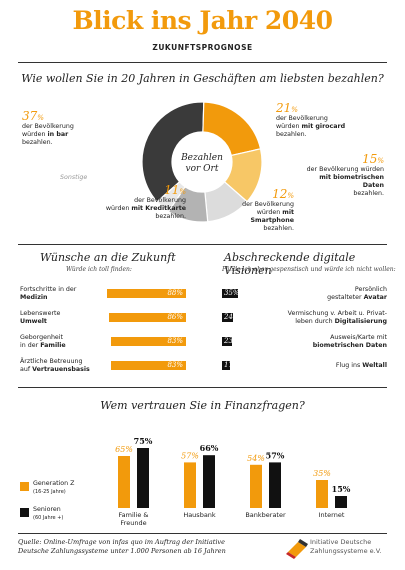 The width and height of the screenshot is (405, 570). What do you see at coordinates (341, 489) in the screenshot?
I see `trust-value-label: 15%` at bounding box center [341, 489].